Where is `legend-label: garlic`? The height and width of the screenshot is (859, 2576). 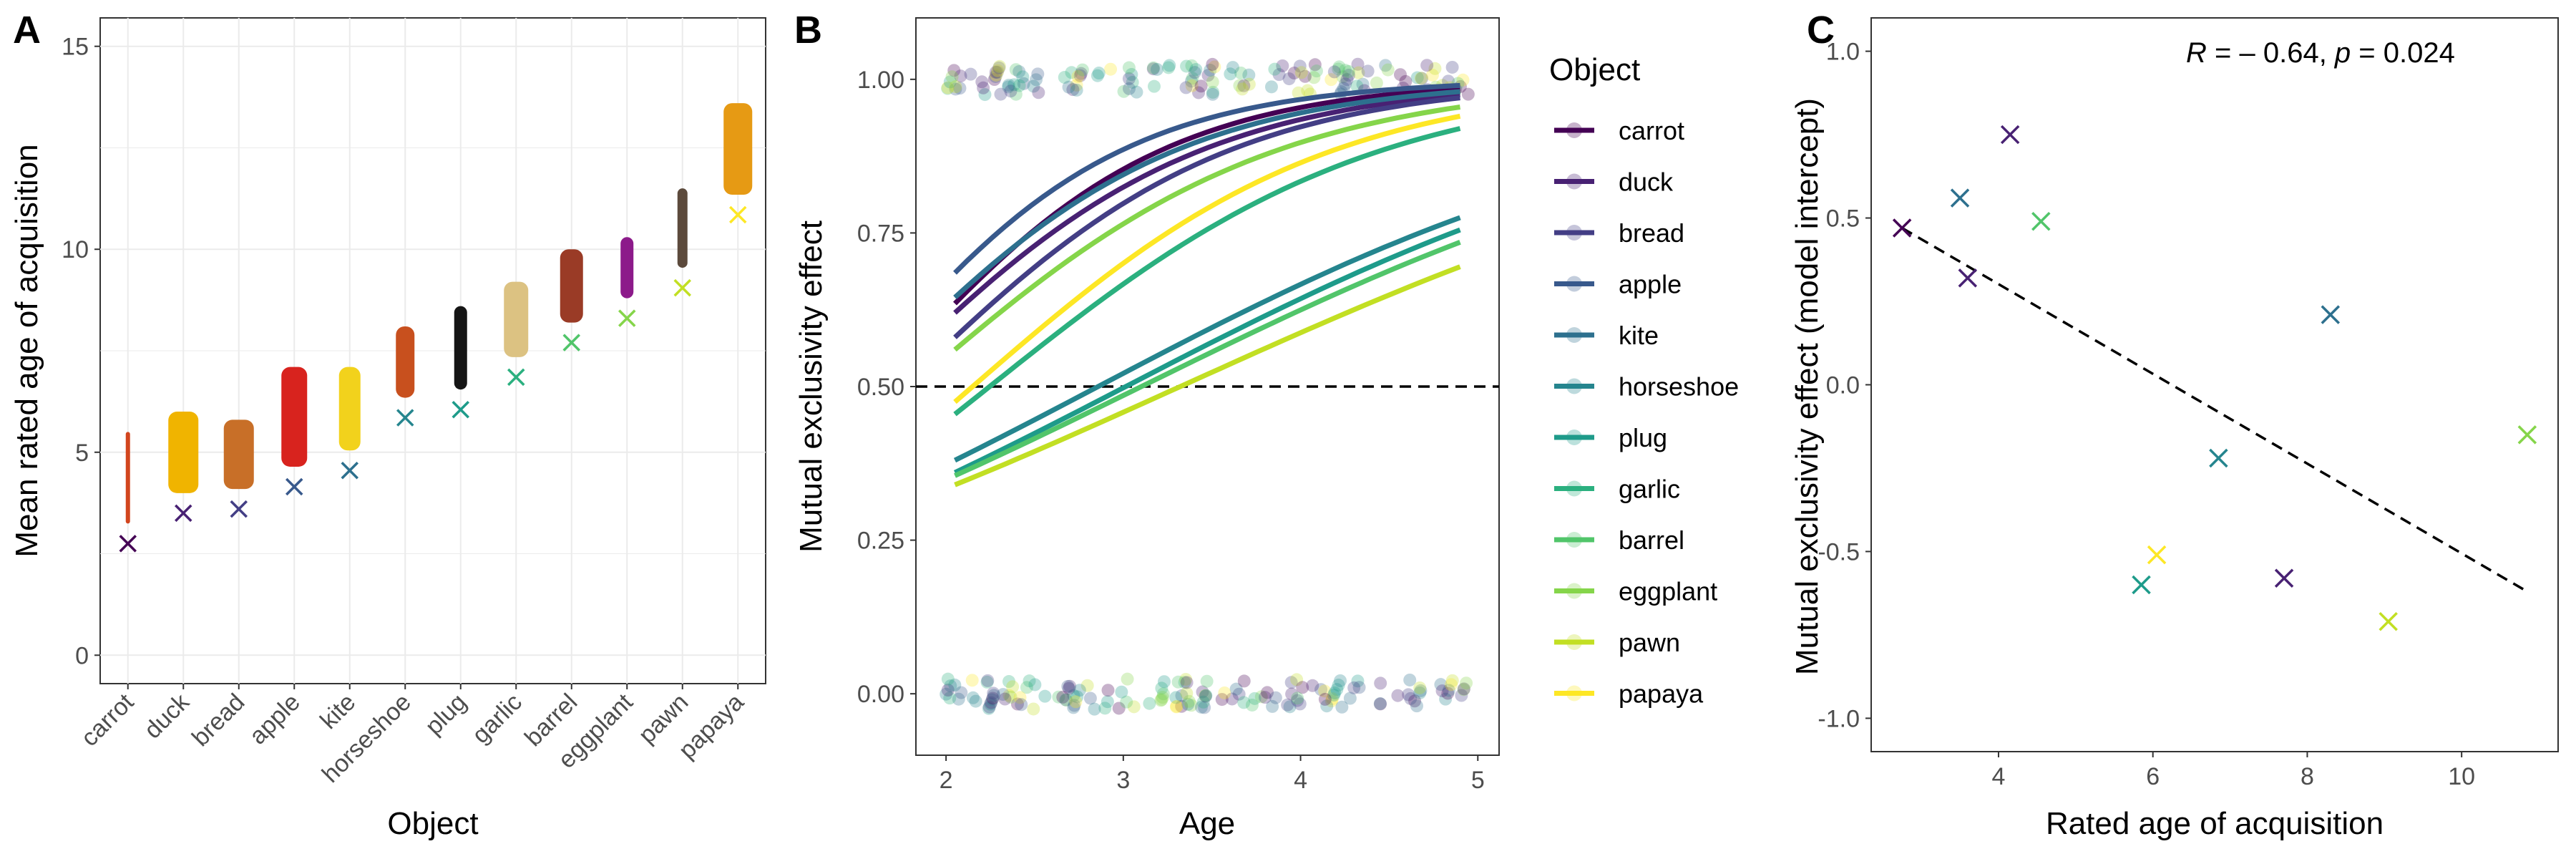 legend-label: garlic is located at coordinates (1649, 489).